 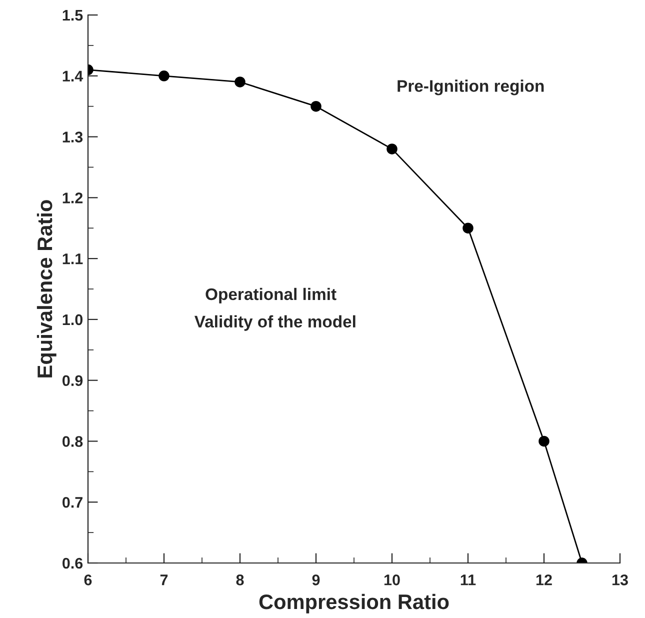 What do you see at coordinates (73, 76) in the screenshot?
I see `y-tick-label: 1.4` at bounding box center [73, 76].